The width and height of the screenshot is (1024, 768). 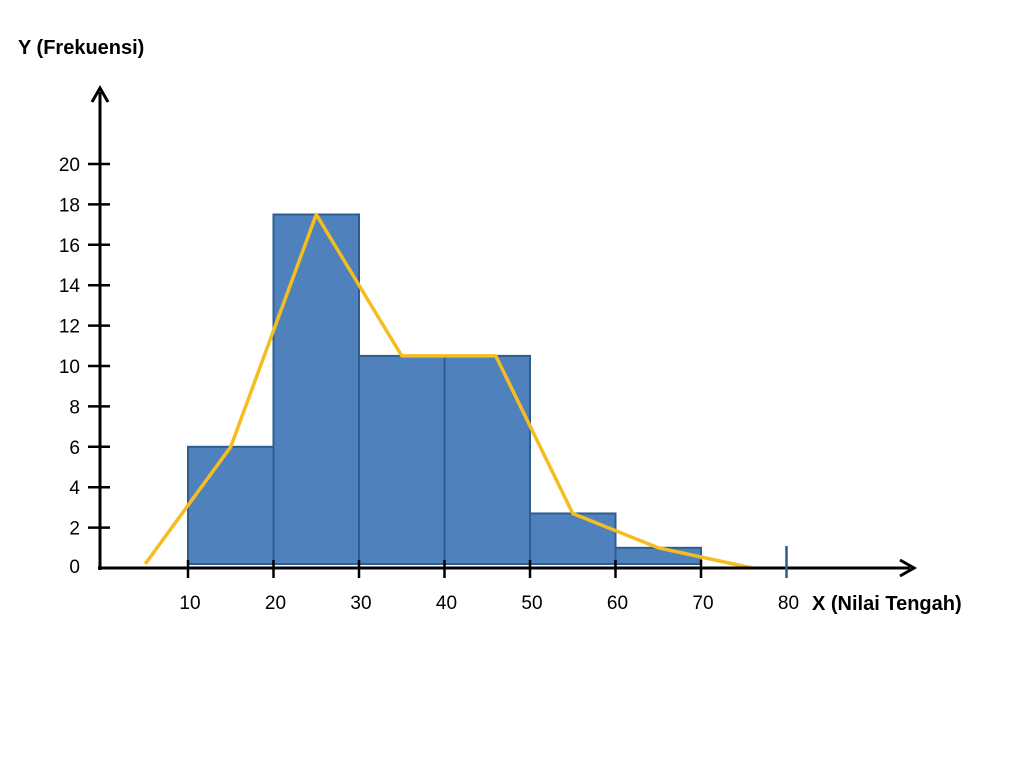 What do you see at coordinates (702, 603) in the screenshot?
I see `x-tick-label: 70` at bounding box center [702, 603].